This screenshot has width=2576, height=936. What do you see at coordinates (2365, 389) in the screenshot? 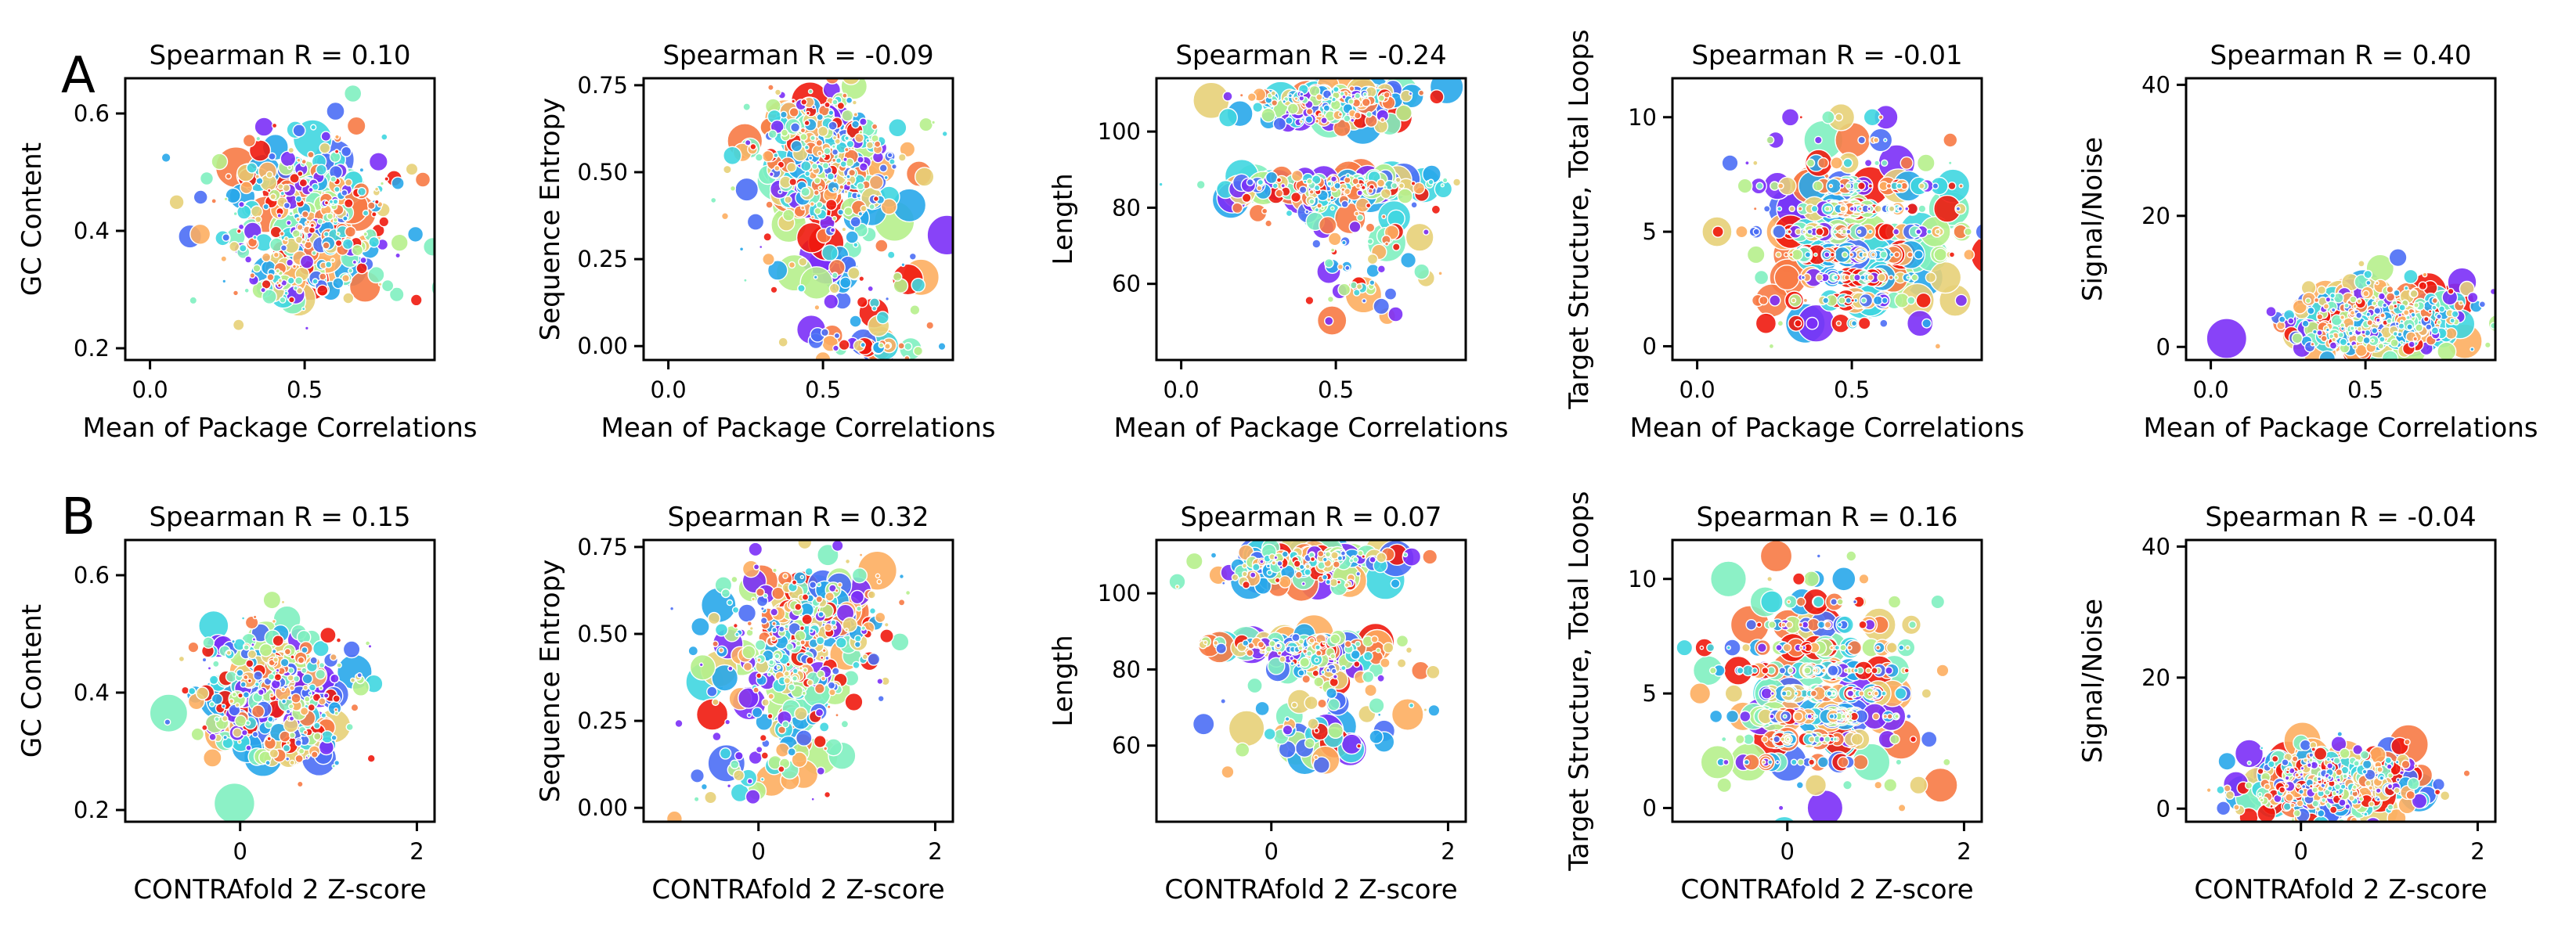
I see `x-tick-label: 0.5` at bounding box center [2365, 389].